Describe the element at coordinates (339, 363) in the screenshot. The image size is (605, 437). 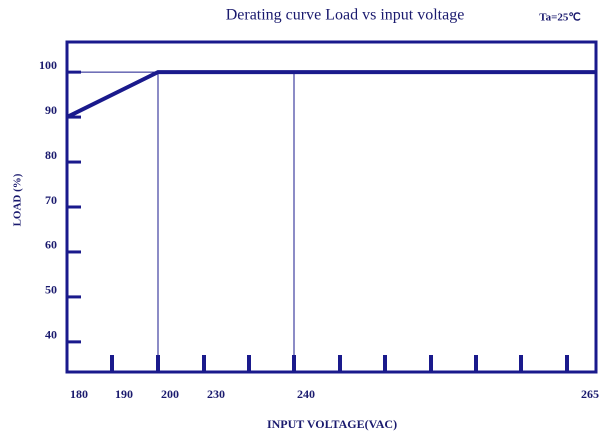
I see `bottom-ticks` at that location.